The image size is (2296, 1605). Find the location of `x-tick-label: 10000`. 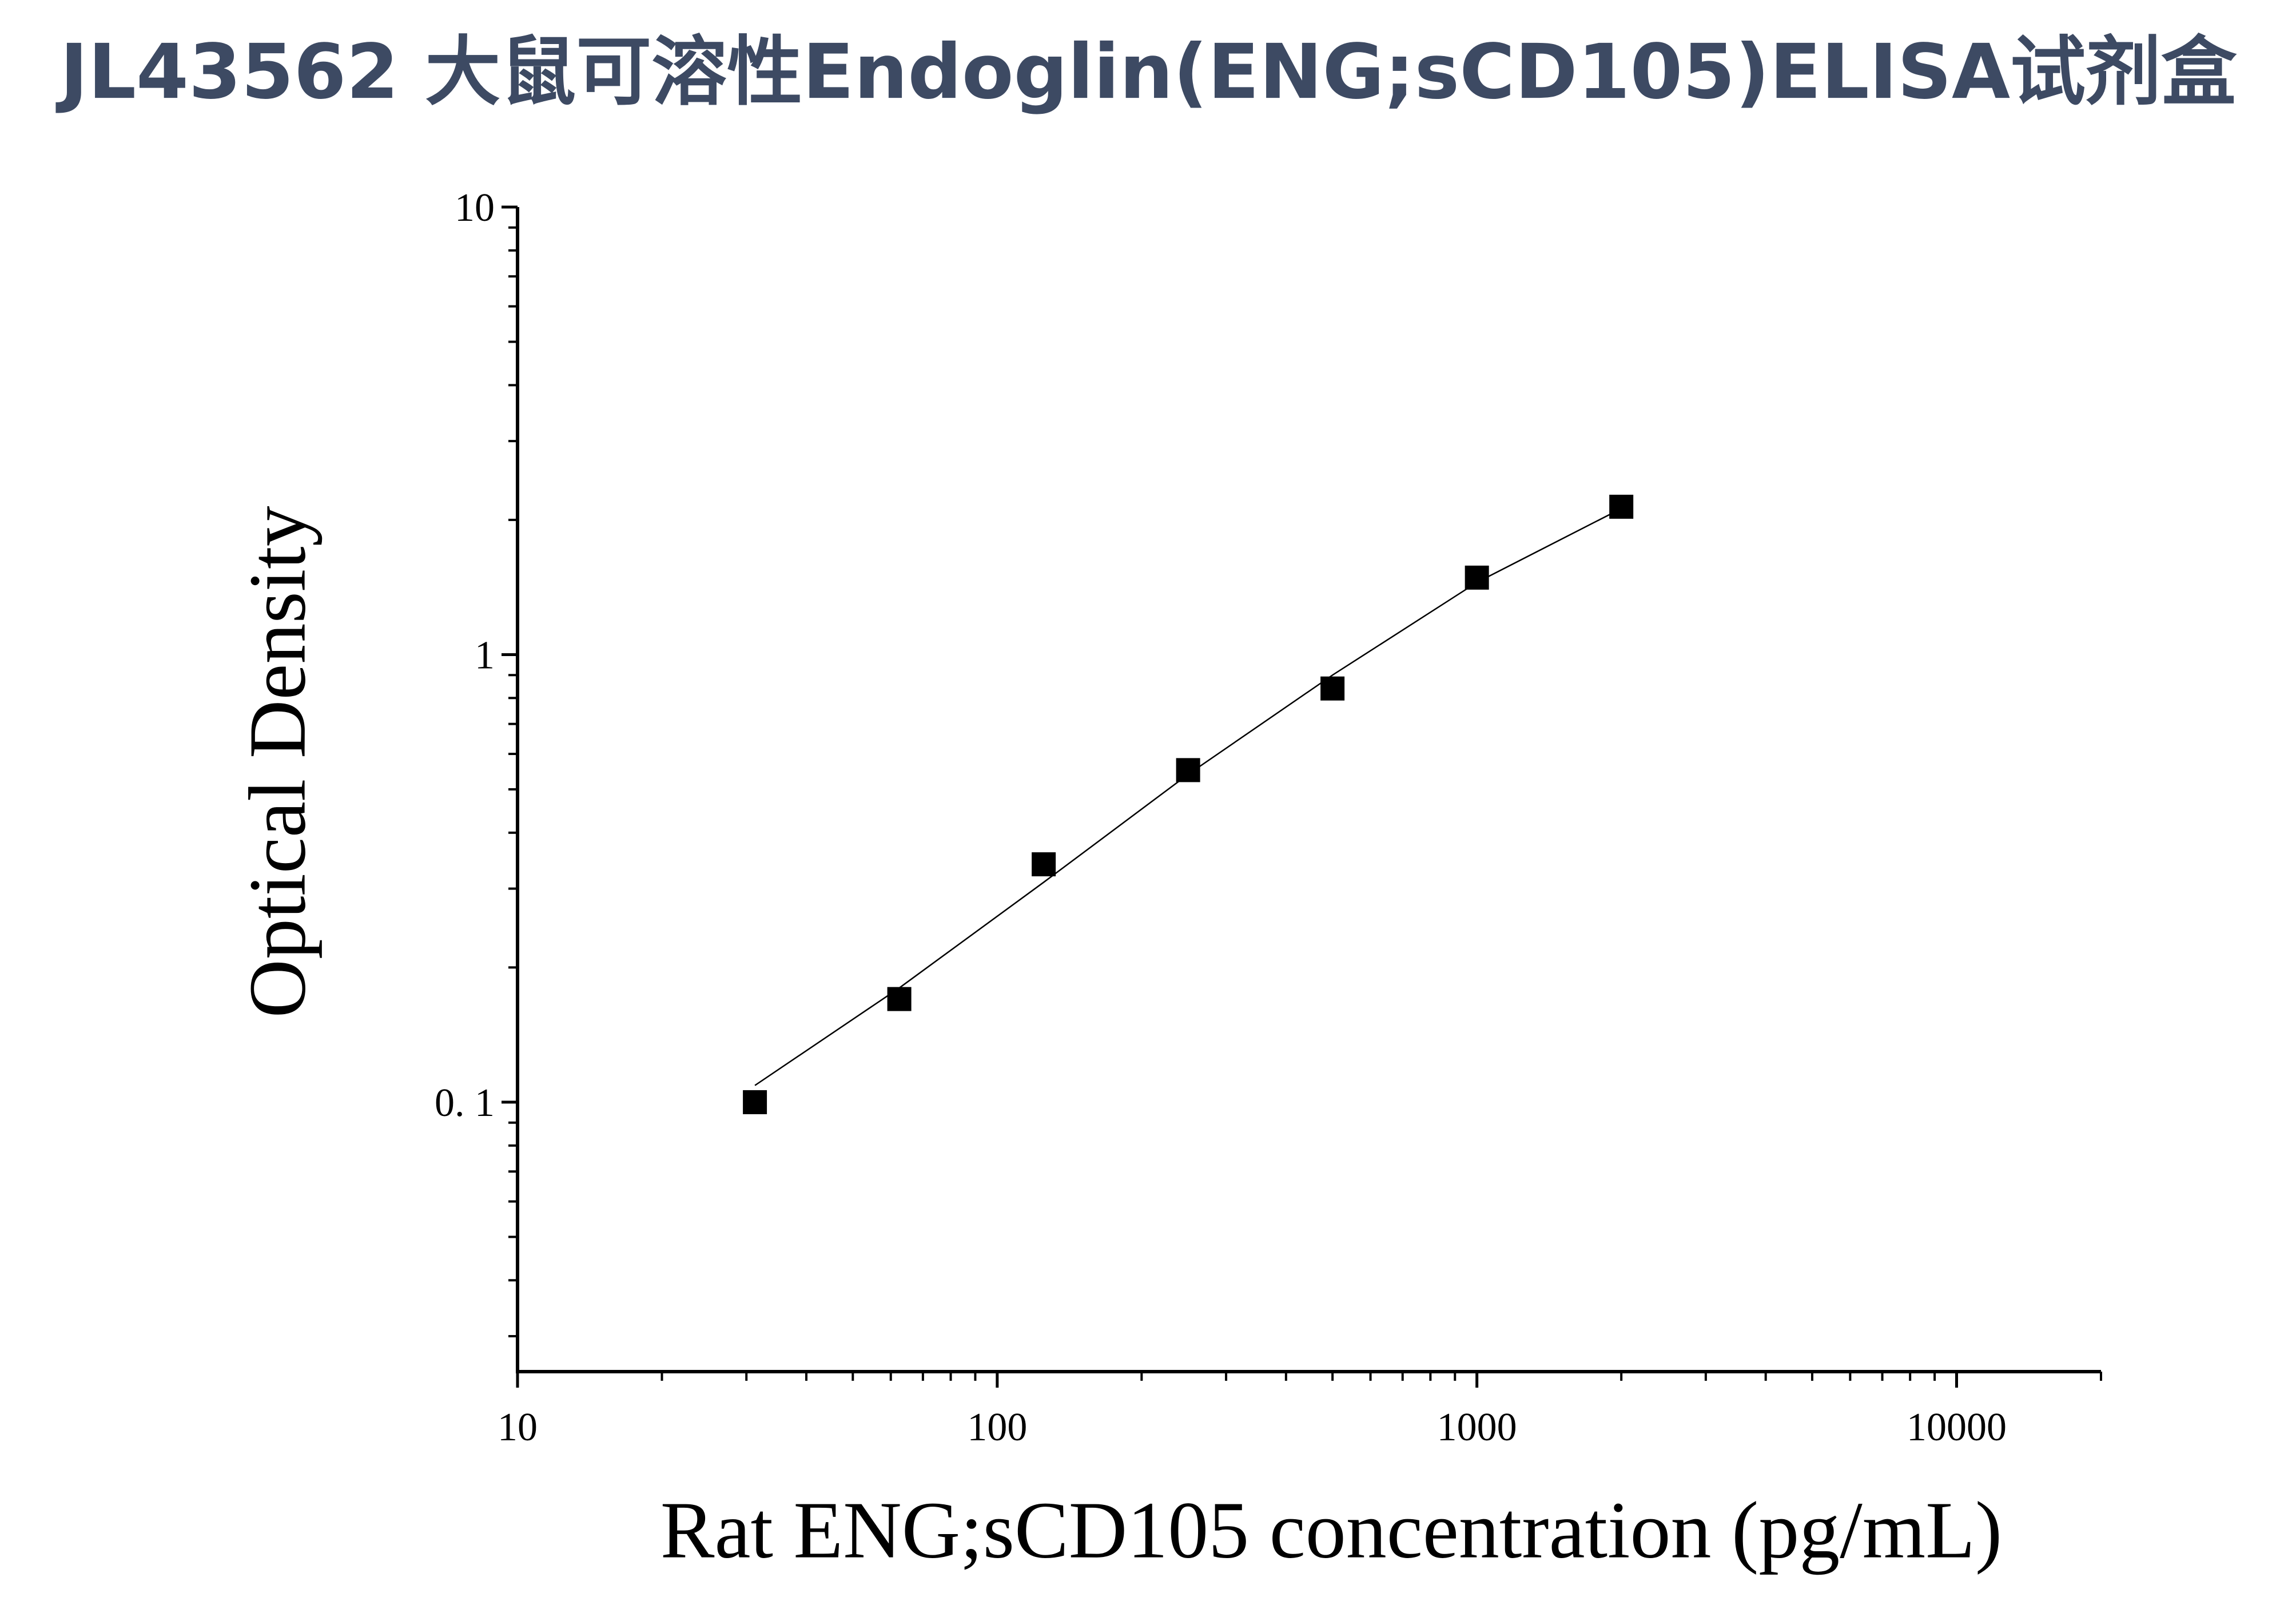

x-tick-label: 10000 is located at coordinates (1957, 1427).